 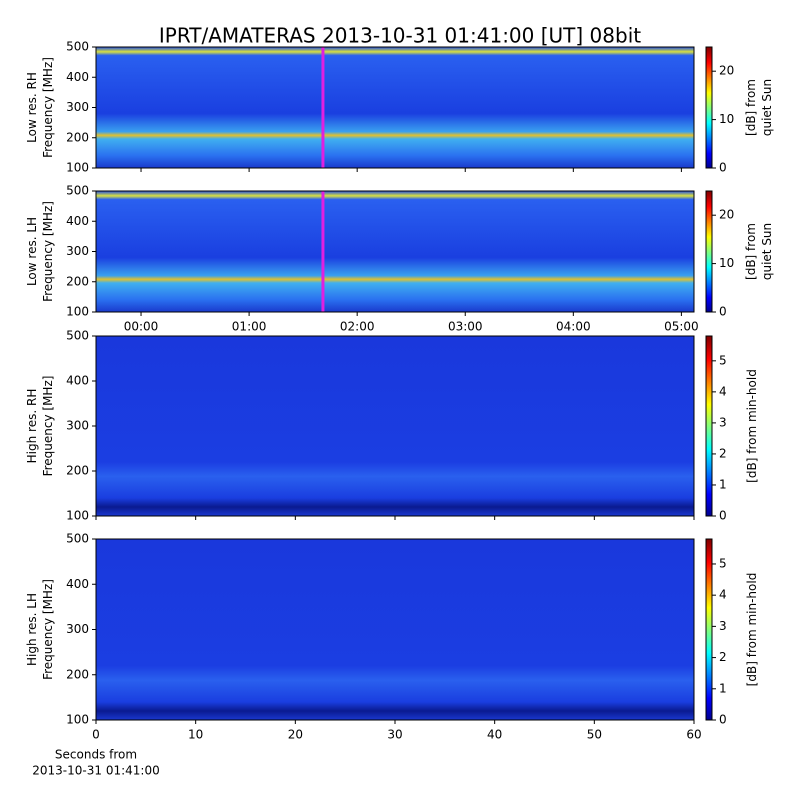 I want to click on x-axis-label: 2013-10-31 01:41:00, so click(x=95, y=771).